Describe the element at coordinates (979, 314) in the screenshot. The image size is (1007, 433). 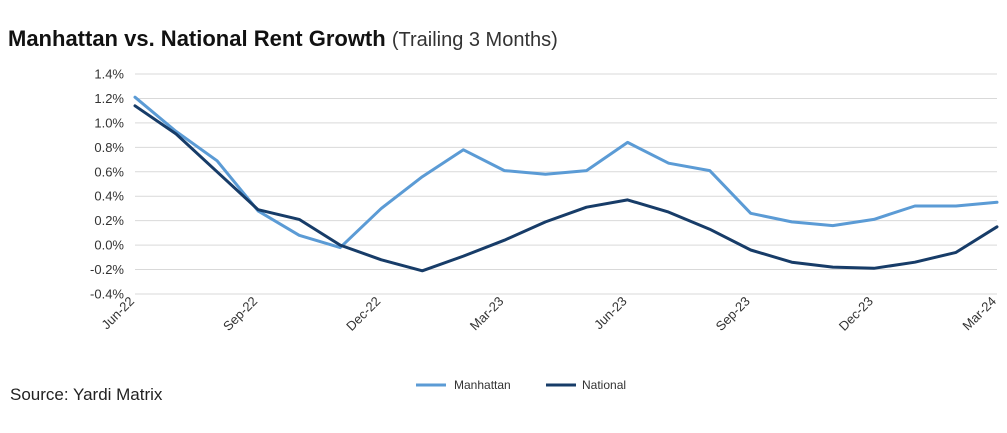
I see `x-tick-label: Mar-24` at that location.